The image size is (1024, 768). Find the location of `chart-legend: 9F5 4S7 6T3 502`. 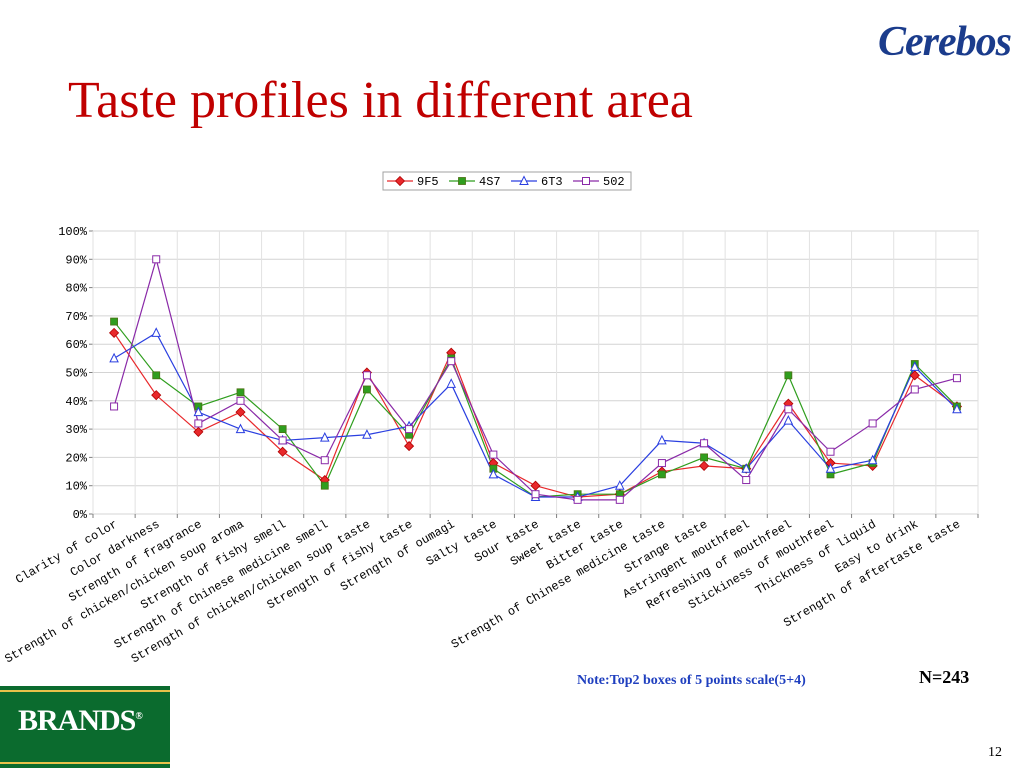

chart-legend: 9F5 4S7 6T3 502 is located at coordinates (507, 181).